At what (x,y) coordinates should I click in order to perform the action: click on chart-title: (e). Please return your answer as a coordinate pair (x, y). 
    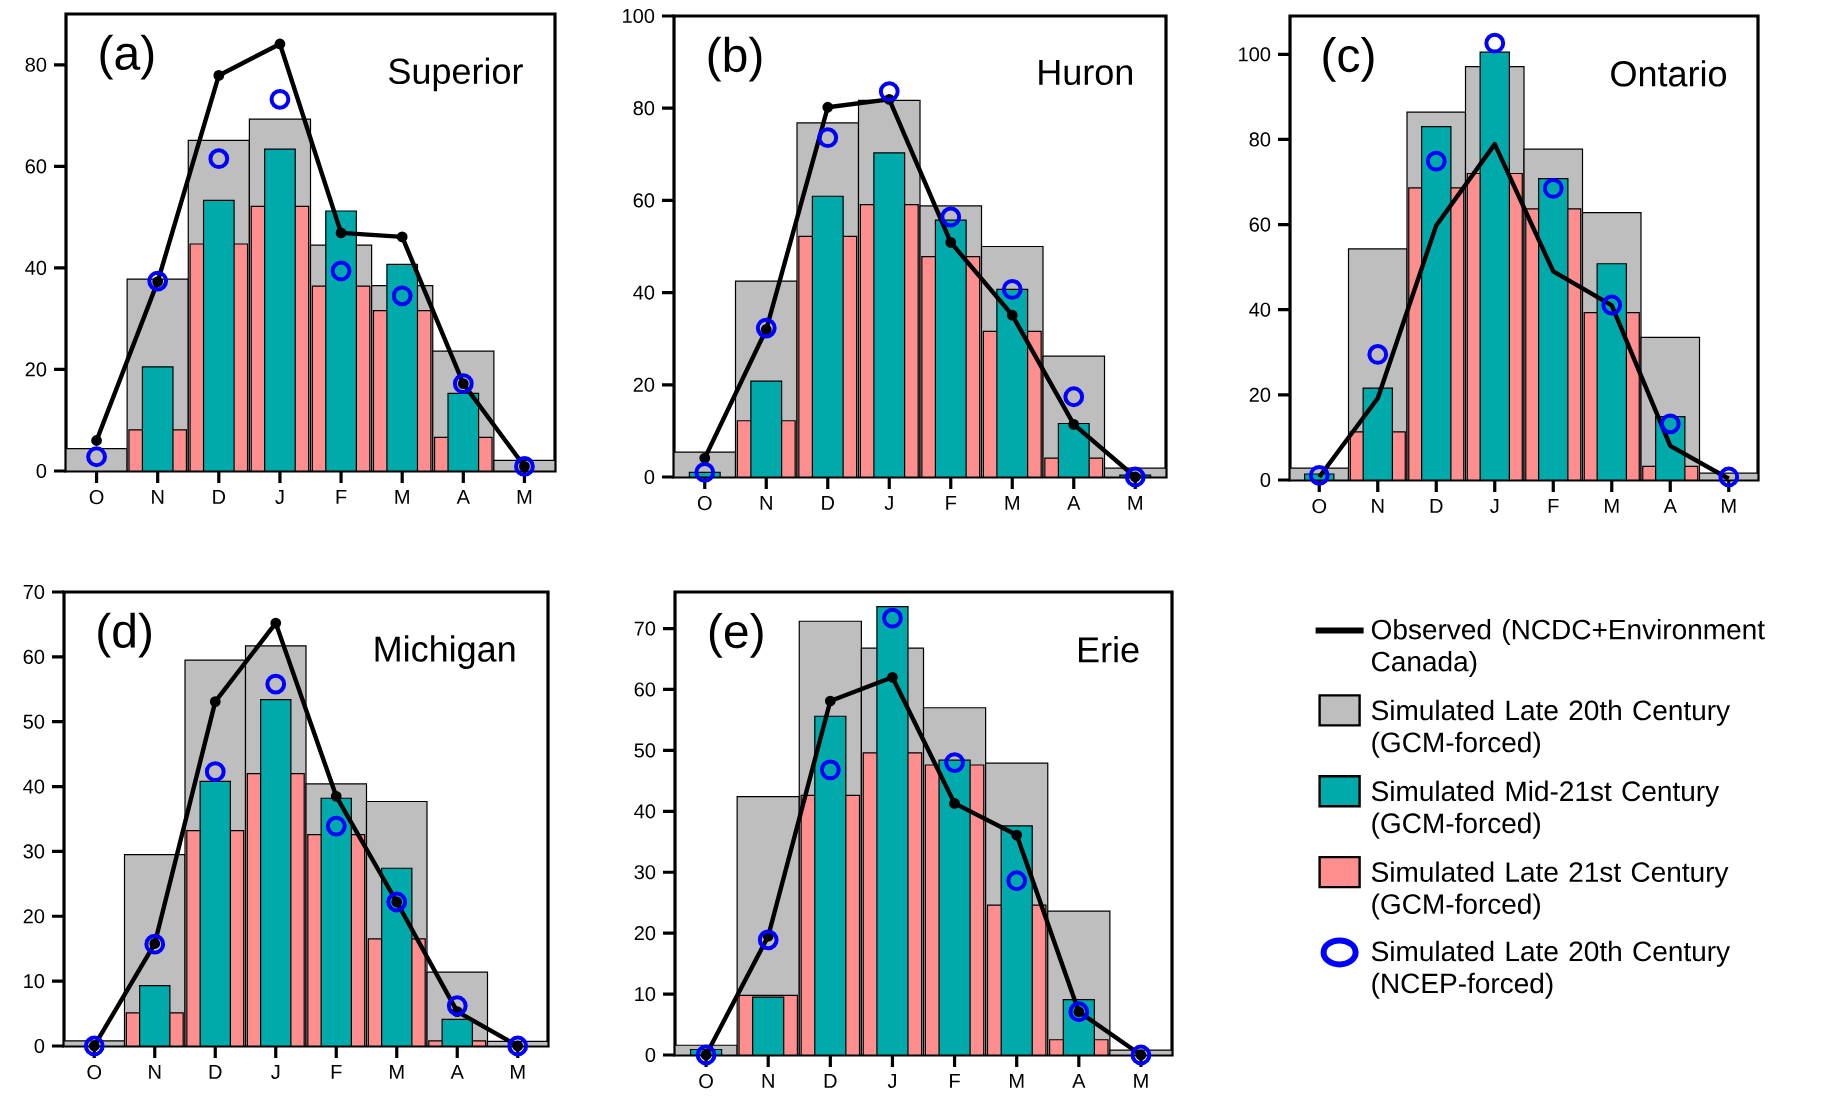
    Looking at the image, I should click on (736, 635).